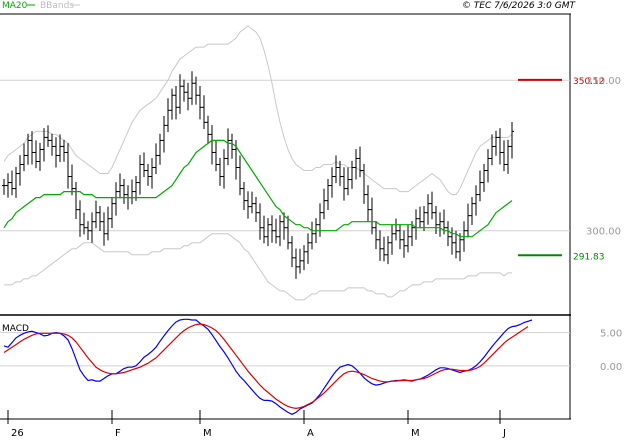  I want to click on copyright-text: © TEC 7/6/2026 3:0 GMT, so click(519, 6).